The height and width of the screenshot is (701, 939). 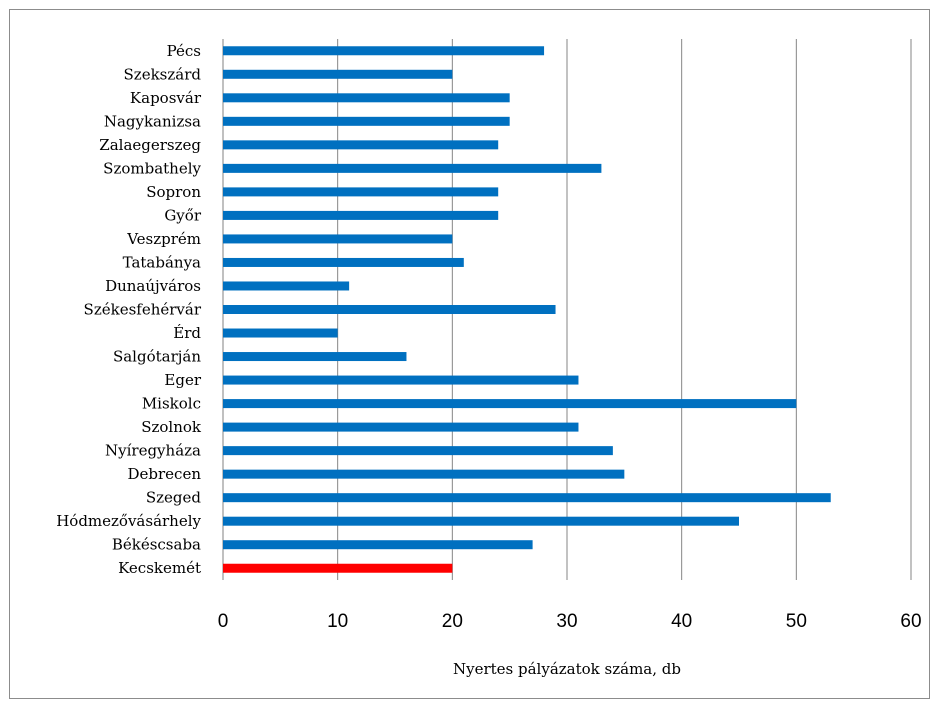 I want to click on category-label: Szeged, so click(x=174, y=498).